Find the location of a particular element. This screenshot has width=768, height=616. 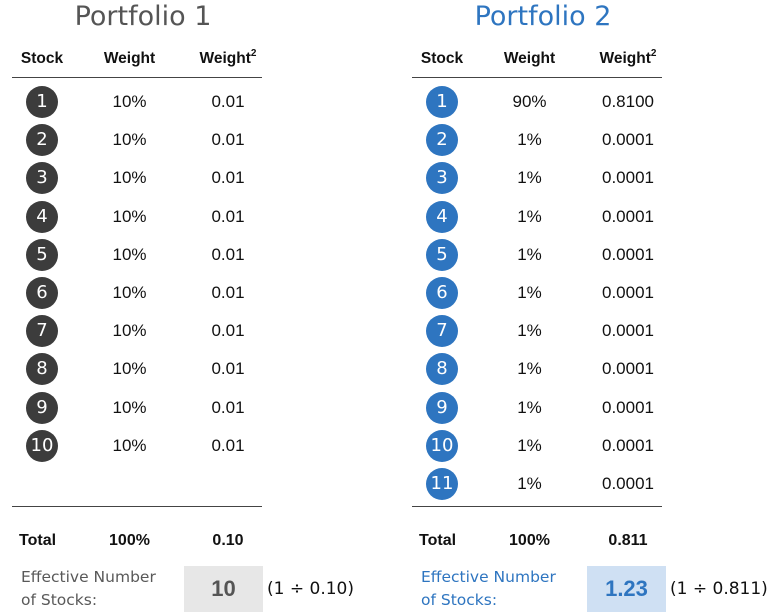

table-row: 5 10% 0.01 is located at coordinates (143, 254).